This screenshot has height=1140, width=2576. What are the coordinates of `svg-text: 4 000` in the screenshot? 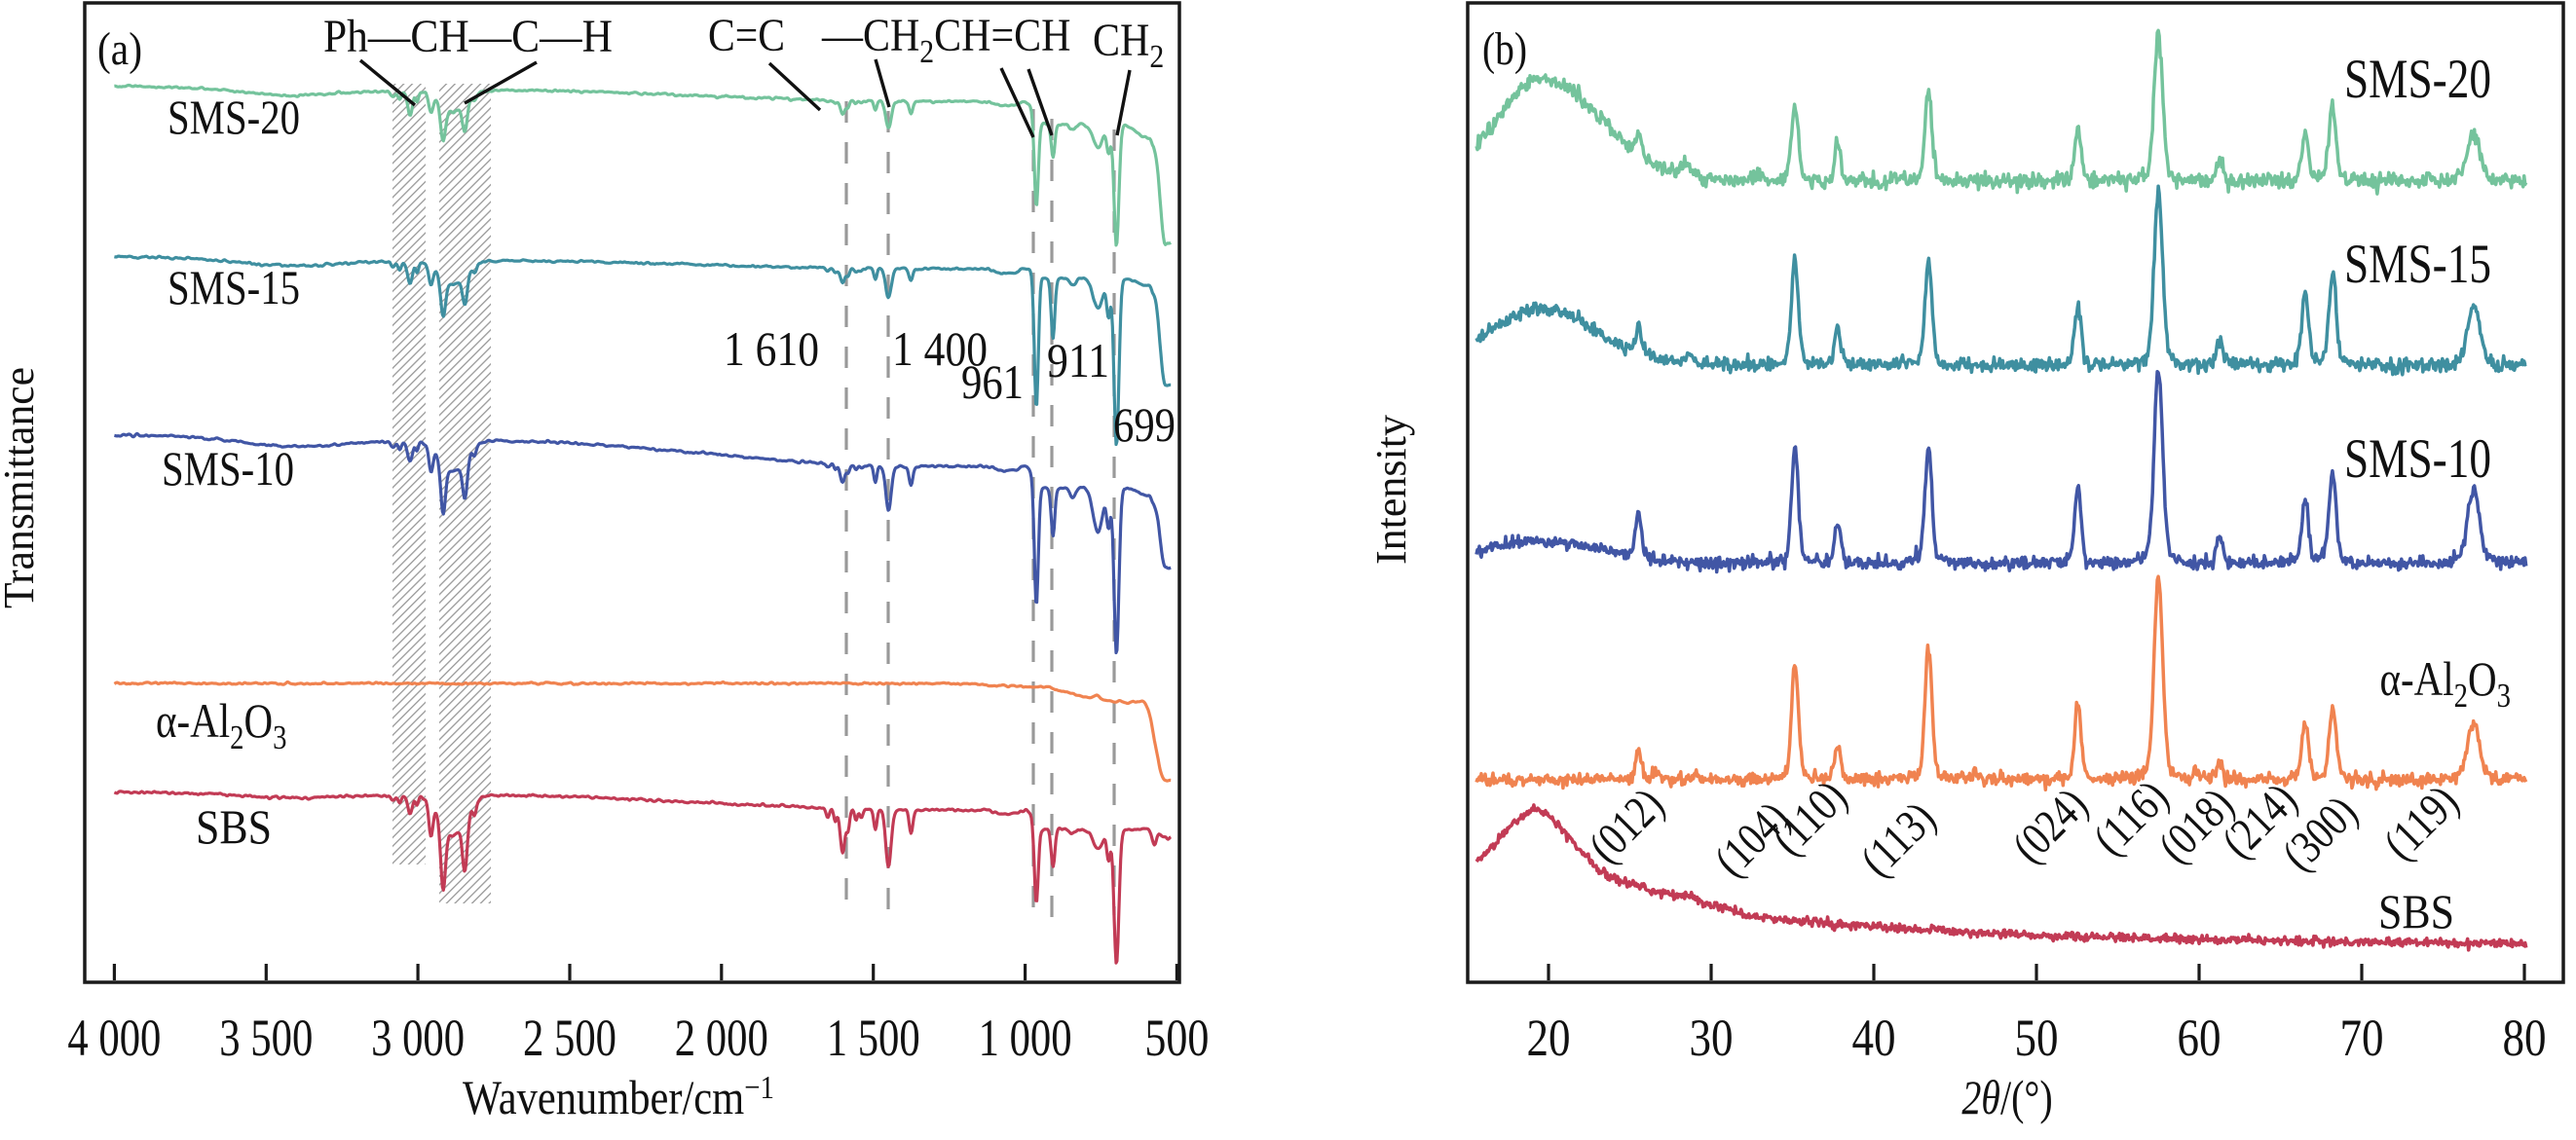 It's located at (114, 1038).